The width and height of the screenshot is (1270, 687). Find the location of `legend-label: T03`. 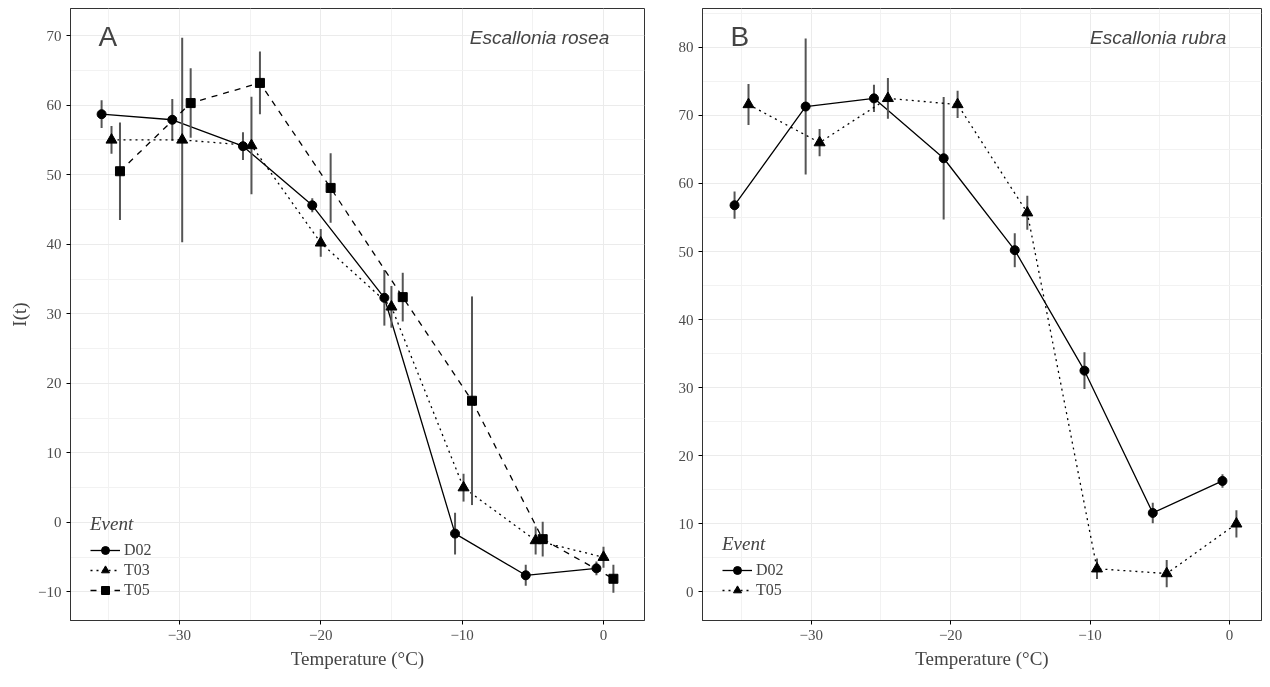

legend-label: T03 is located at coordinates (137, 570).